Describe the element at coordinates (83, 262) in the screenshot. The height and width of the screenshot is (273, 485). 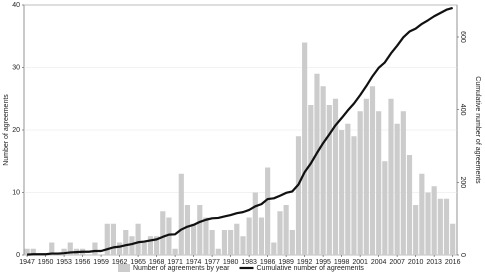
I see `x-tick-label: 1956` at that location.